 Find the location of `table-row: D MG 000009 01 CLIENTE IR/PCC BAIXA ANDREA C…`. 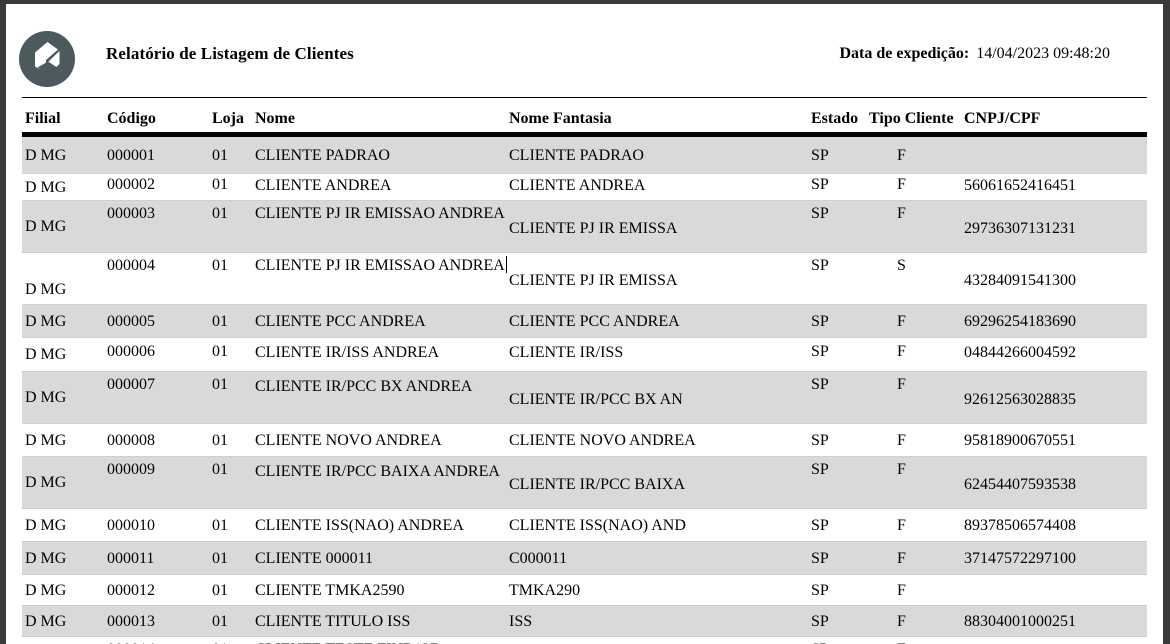

table-row: D MG 000009 01 CLIENTE IR/PCC BAIXA ANDREA C… is located at coordinates (584, 483).